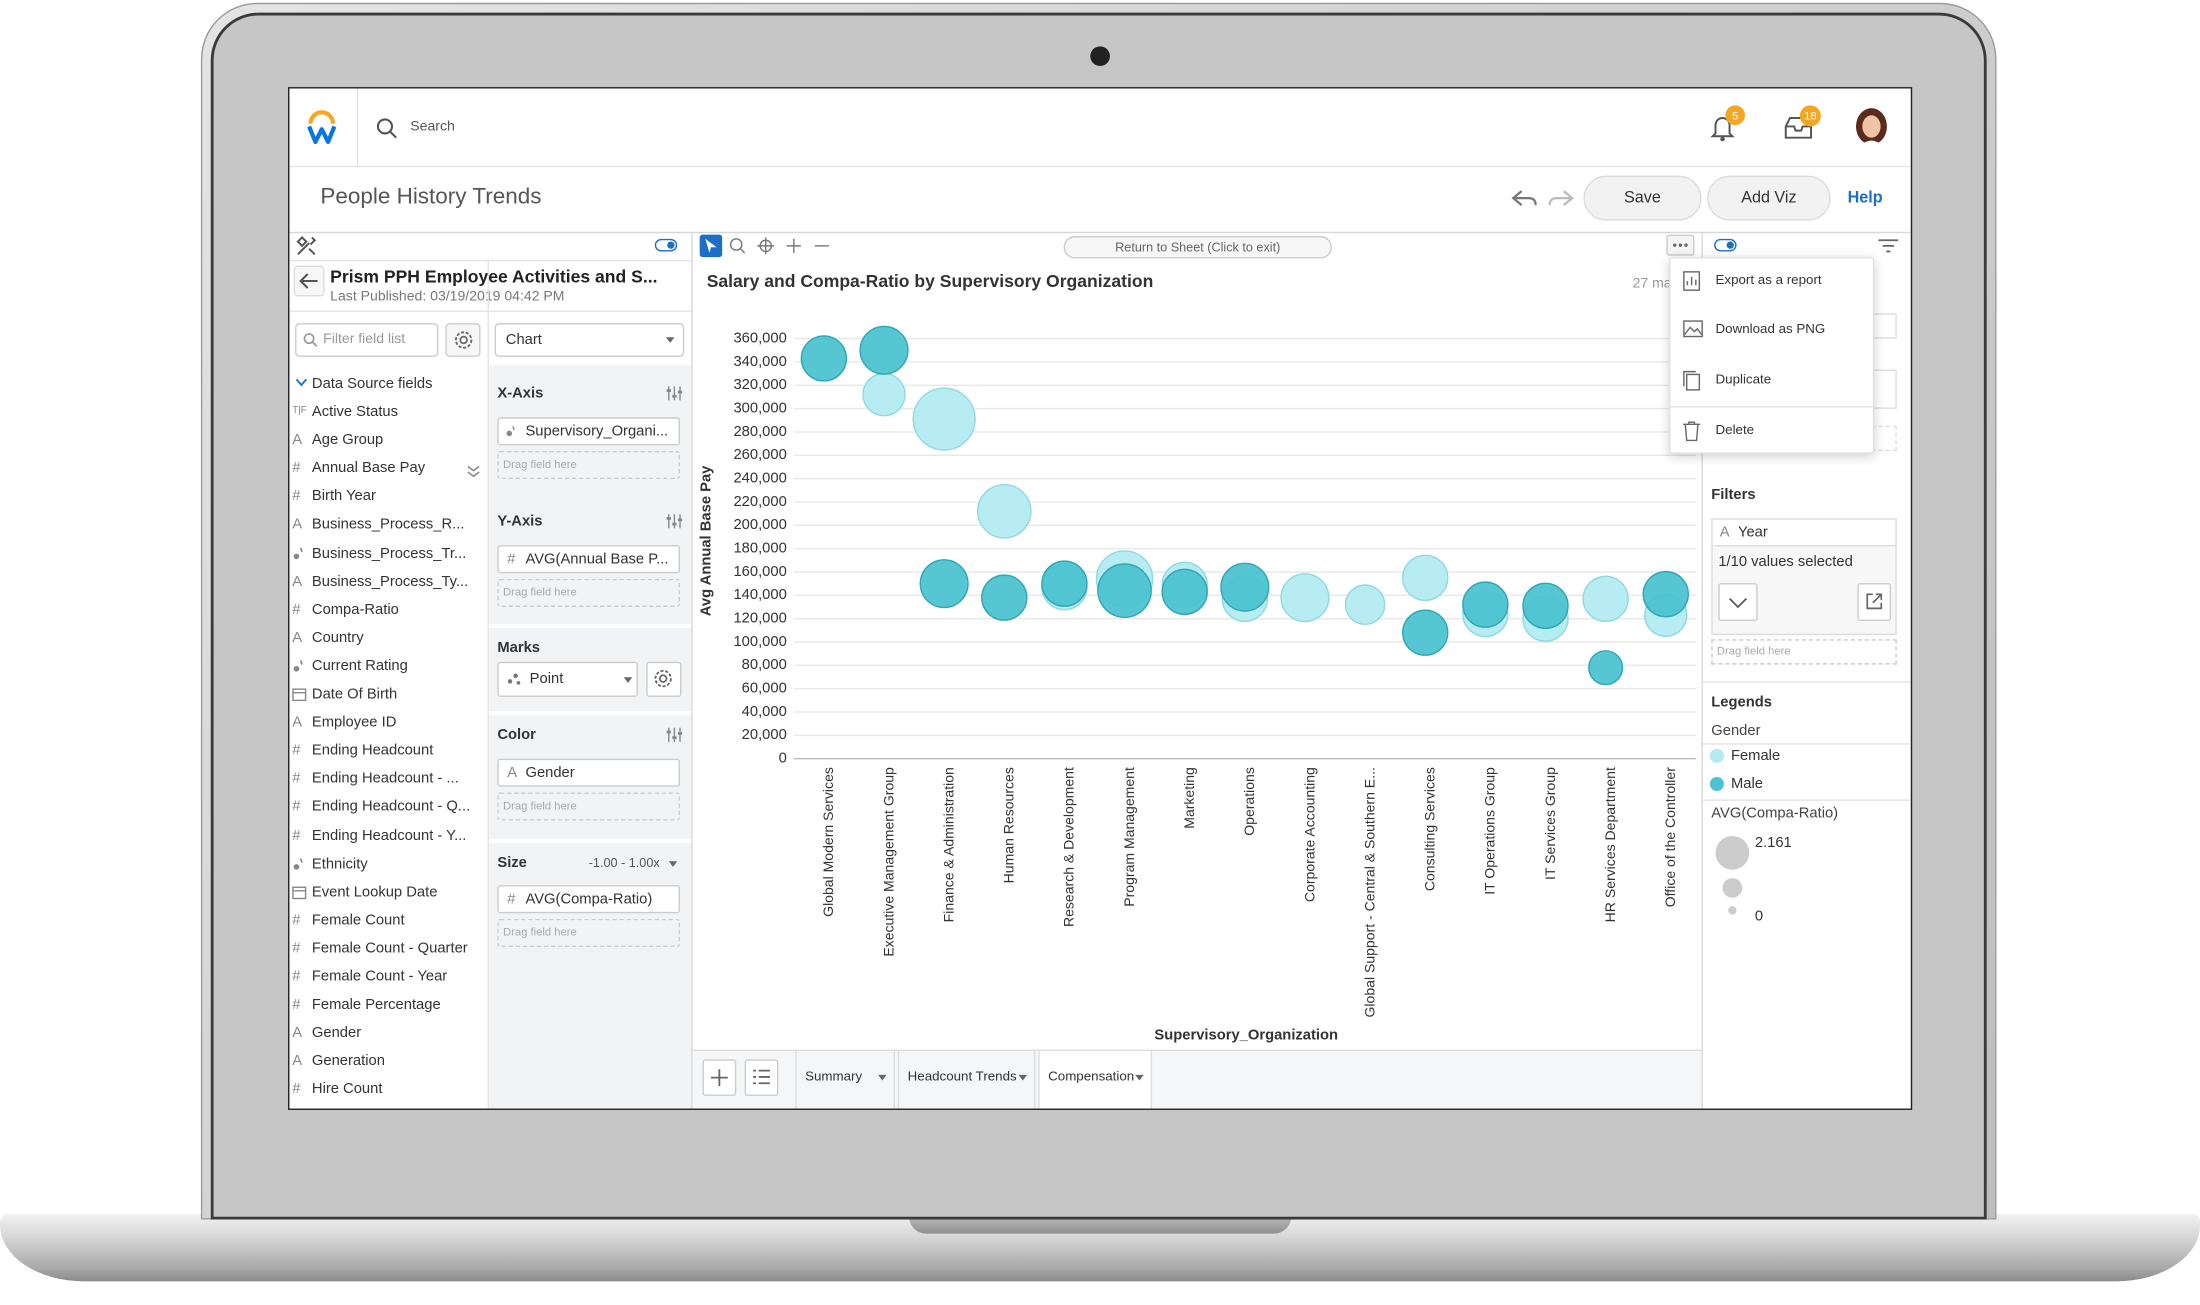  I want to click on save-button: Save, so click(1642, 198).